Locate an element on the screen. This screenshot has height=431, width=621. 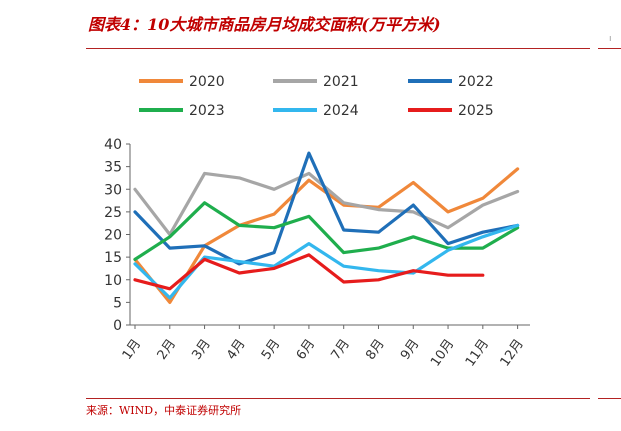
source-note: 来源：WIND，中泰证券研究所 is located at coordinates (164, 410).